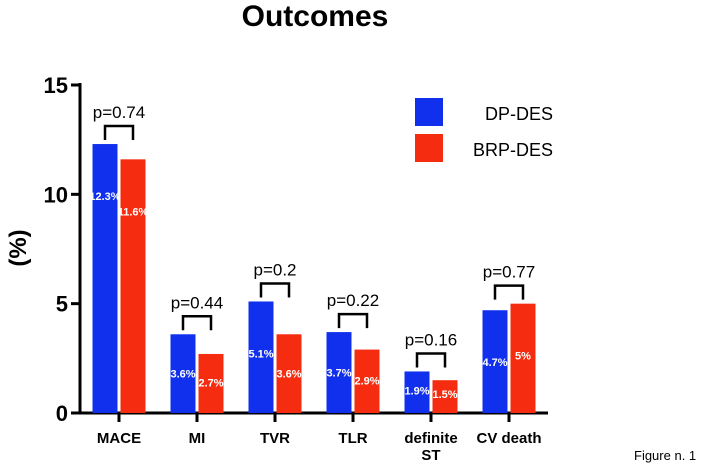 The height and width of the screenshot is (471, 709). What do you see at coordinates (119, 438) in the screenshot?
I see `x-tick-label: MACE` at bounding box center [119, 438].